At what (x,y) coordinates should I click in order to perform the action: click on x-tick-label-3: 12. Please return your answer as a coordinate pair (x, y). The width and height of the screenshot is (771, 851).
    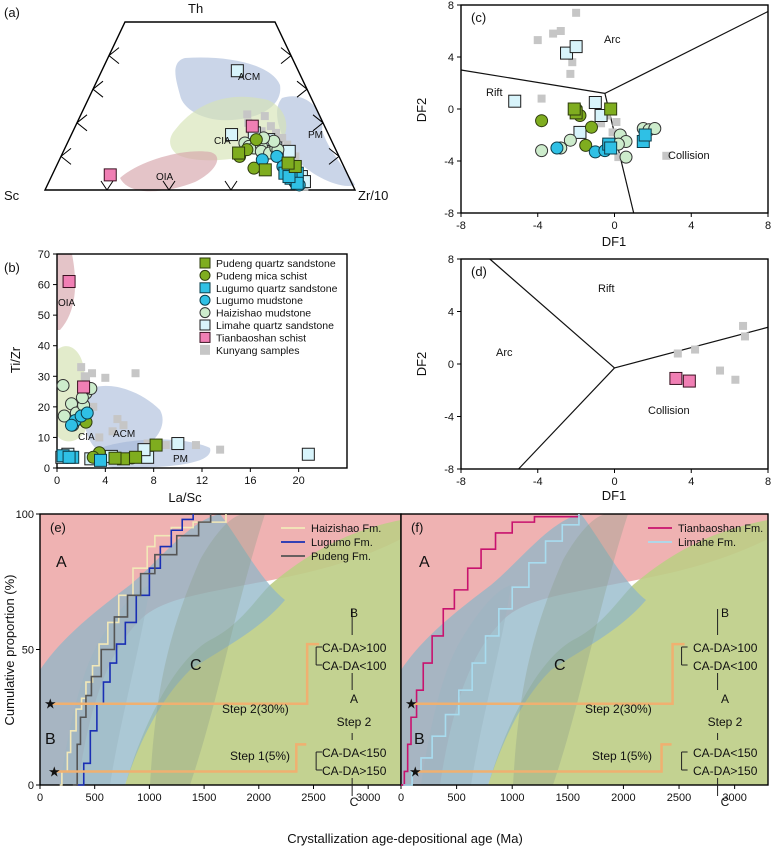
    Looking at the image, I should click on (202, 481).